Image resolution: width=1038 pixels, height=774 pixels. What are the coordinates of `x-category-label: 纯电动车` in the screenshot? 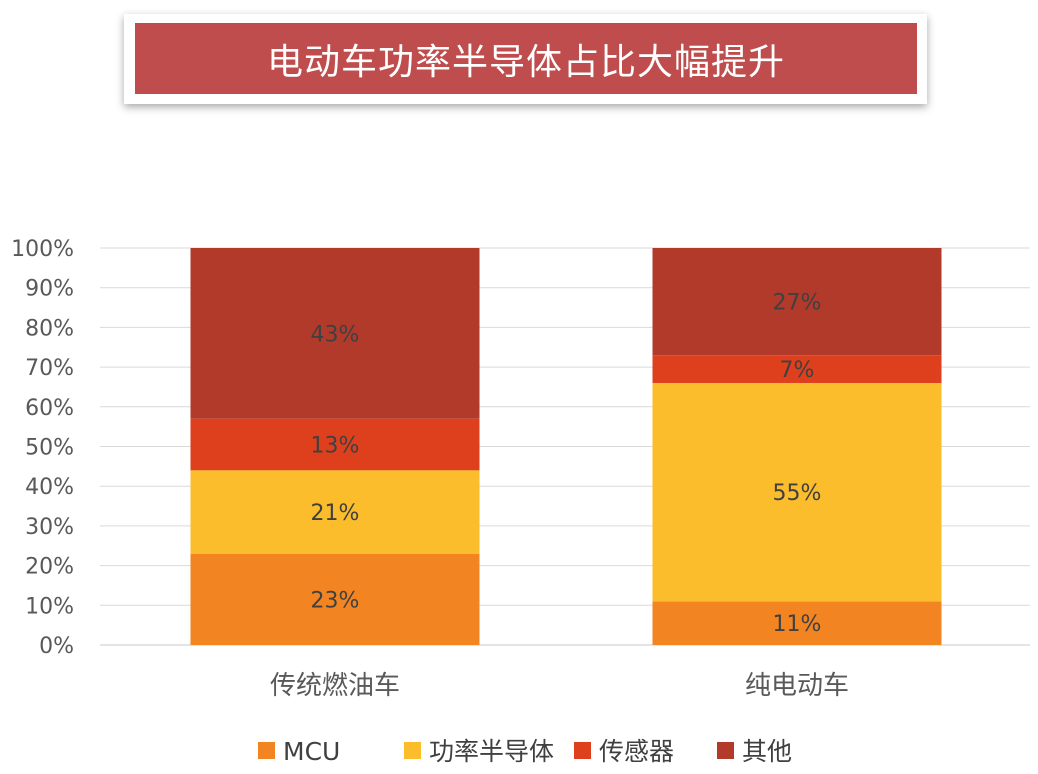 It's located at (797, 686).